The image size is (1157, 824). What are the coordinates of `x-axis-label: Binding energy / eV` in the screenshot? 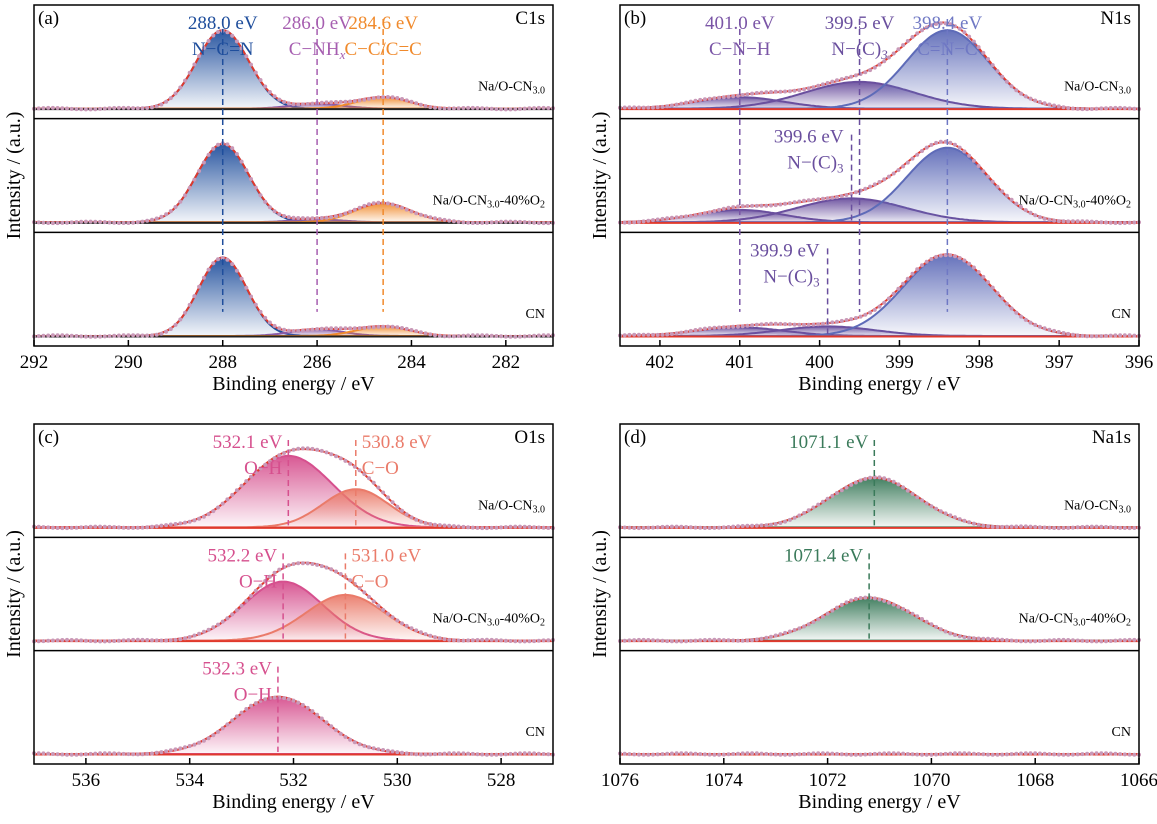 It's located at (879, 802).